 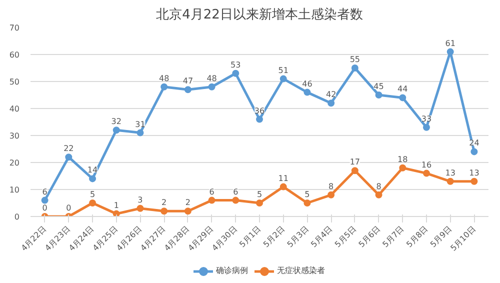 What do you see at coordinates (298, 237) in the screenshot?
I see `x-tick-label: 5月3日` at bounding box center [298, 237].